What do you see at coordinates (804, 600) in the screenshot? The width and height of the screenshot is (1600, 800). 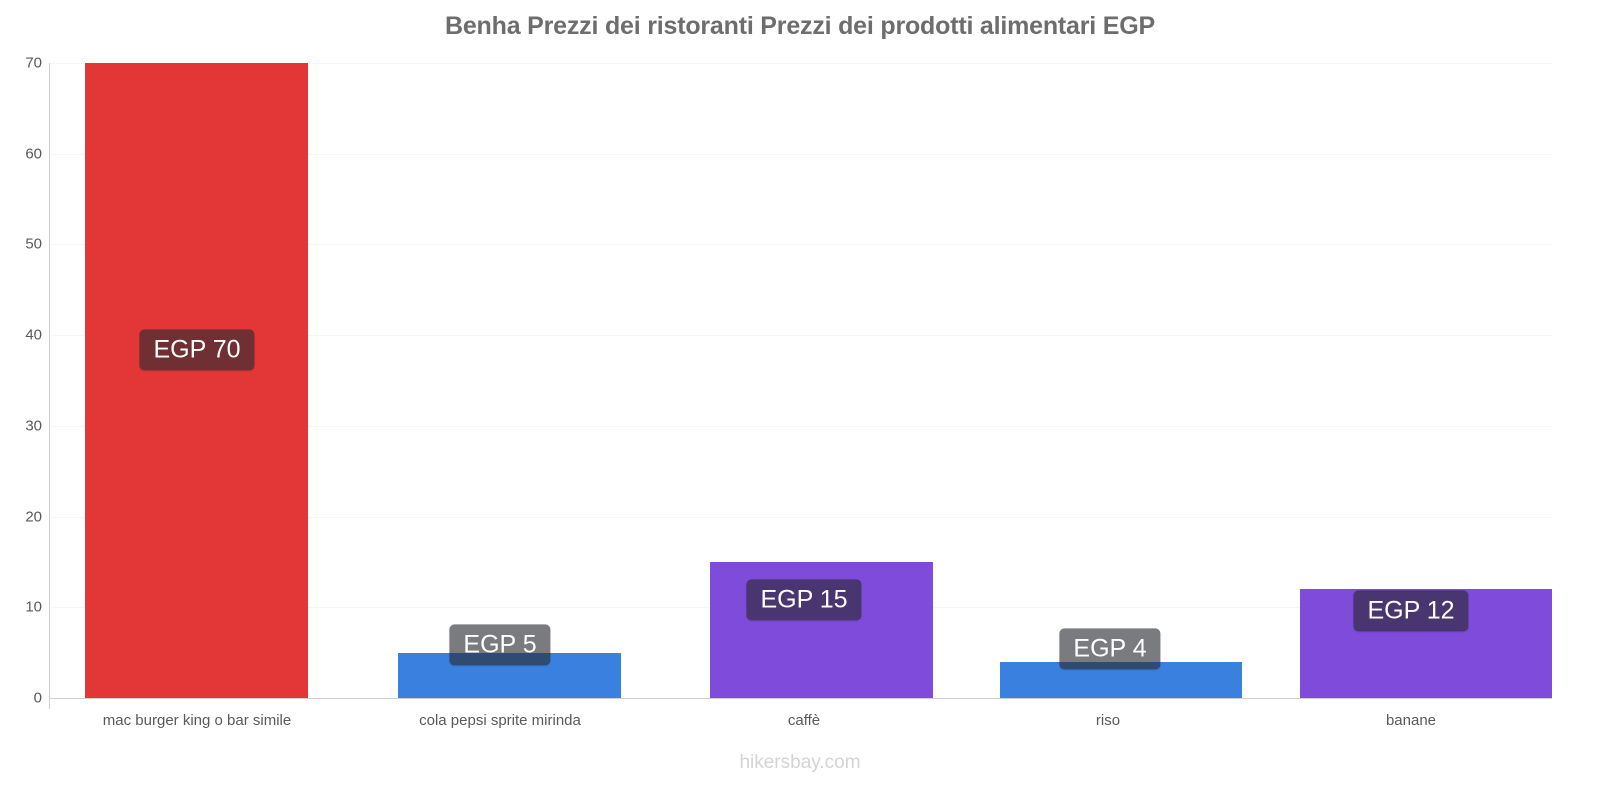 I see `bar-value-label-caffe: EGP 15` at bounding box center [804, 600].